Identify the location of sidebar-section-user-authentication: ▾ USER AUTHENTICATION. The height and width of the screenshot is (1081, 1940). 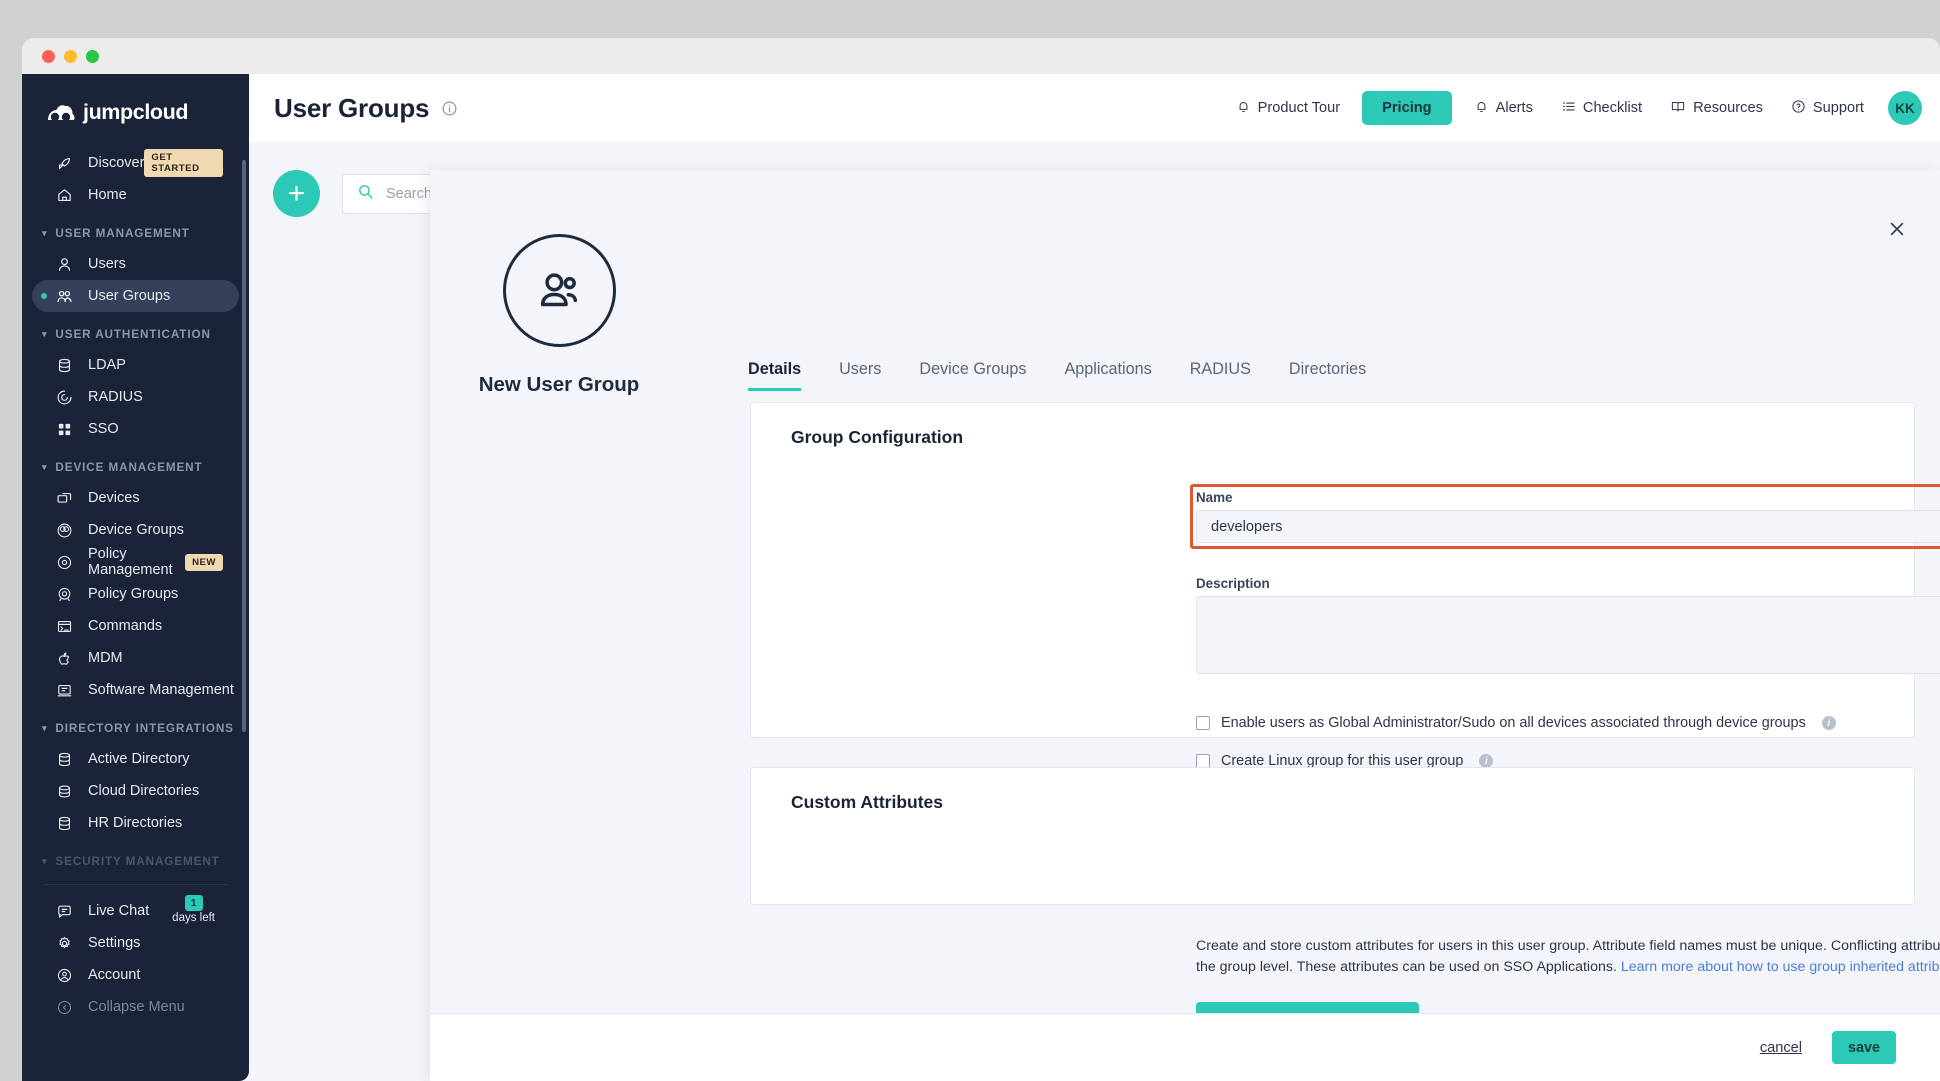
(135, 330).